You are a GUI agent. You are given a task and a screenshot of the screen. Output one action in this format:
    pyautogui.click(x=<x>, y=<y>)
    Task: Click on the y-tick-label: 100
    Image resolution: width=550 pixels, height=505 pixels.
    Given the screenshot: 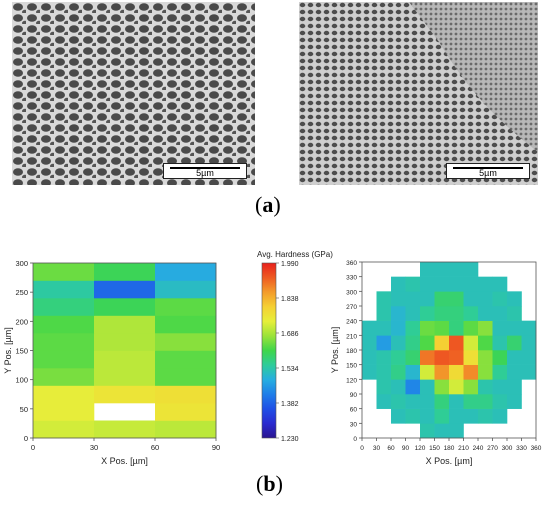 What is the action you would take?
    pyautogui.click(x=21, y=380)
    